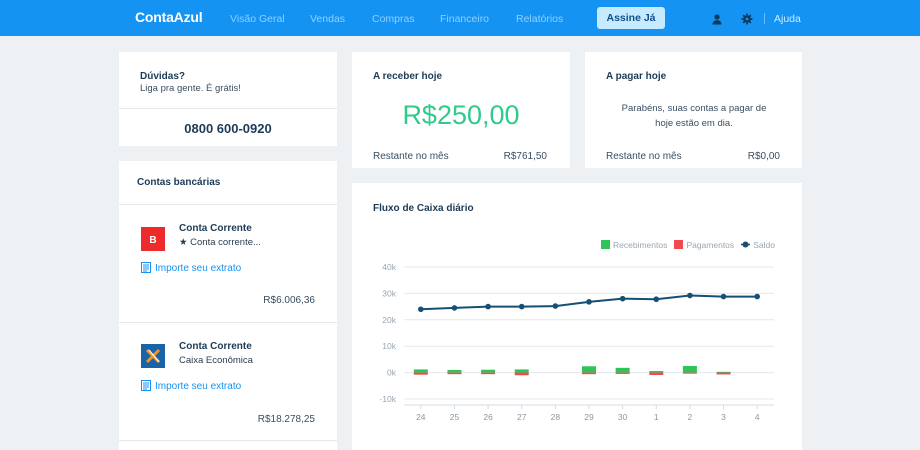 This screenshot has height=450, width=920. Describe the element at coordinates (153, 356) in the screenshot. I see `caixa-logo` at that location.